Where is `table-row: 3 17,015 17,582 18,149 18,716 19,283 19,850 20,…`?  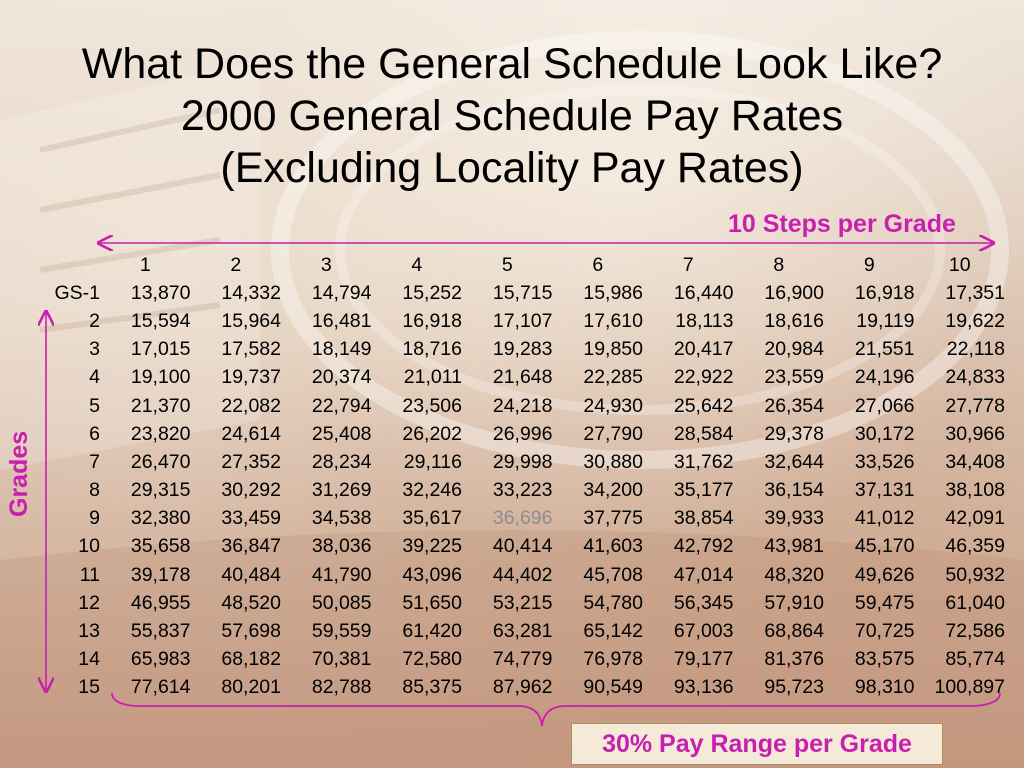
table-row: 3 17,015 17,582 18,149 18,716 19,283 19,850 20,… is located at coordinates (511, 350).